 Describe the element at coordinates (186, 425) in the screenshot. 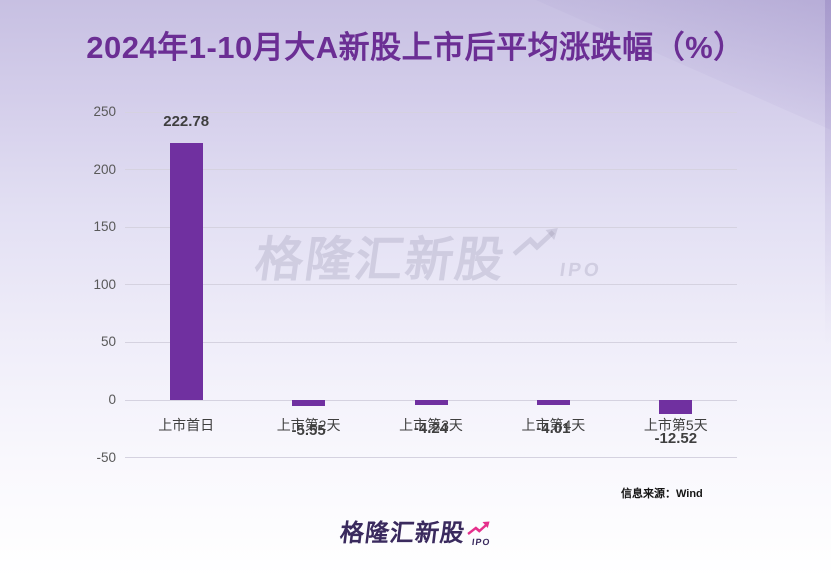

I see `category-label: 上市首日` at that location.